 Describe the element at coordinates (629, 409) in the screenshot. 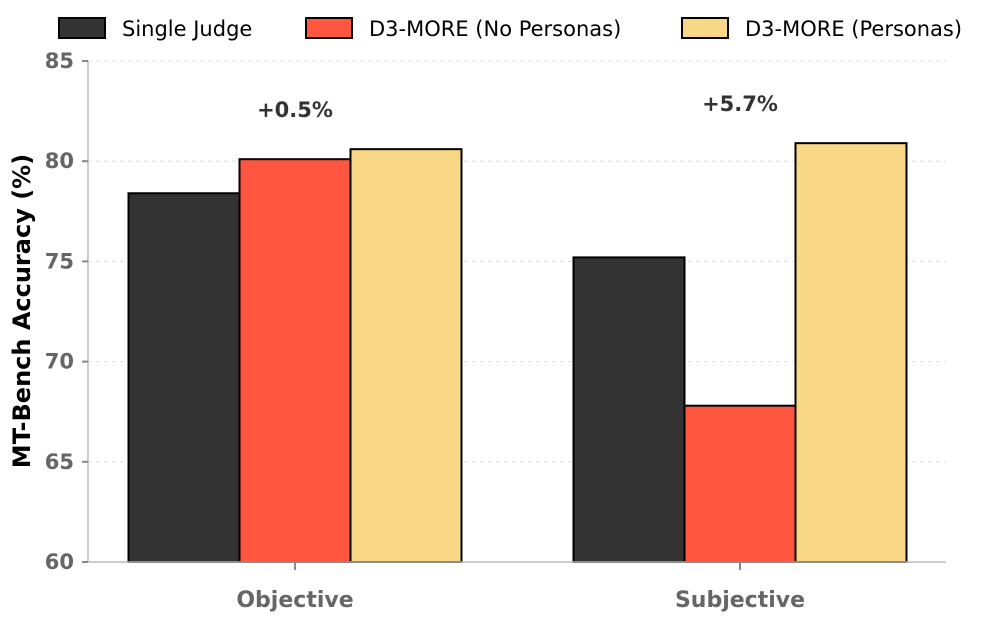

I see `bar-single-judge-subjective` at that location.